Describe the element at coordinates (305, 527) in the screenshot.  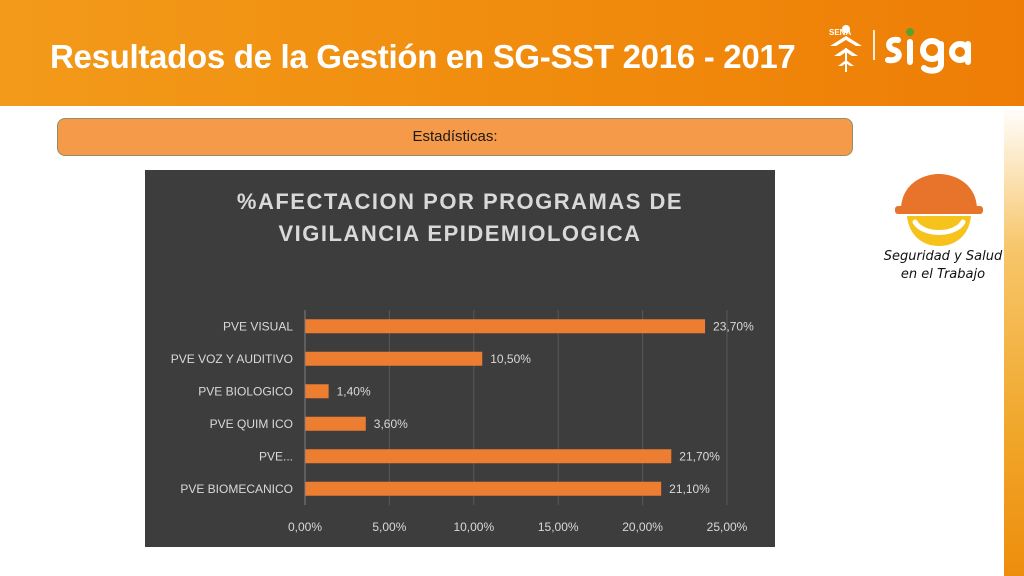
I see `x-tick-label: 0,00%` at that location.